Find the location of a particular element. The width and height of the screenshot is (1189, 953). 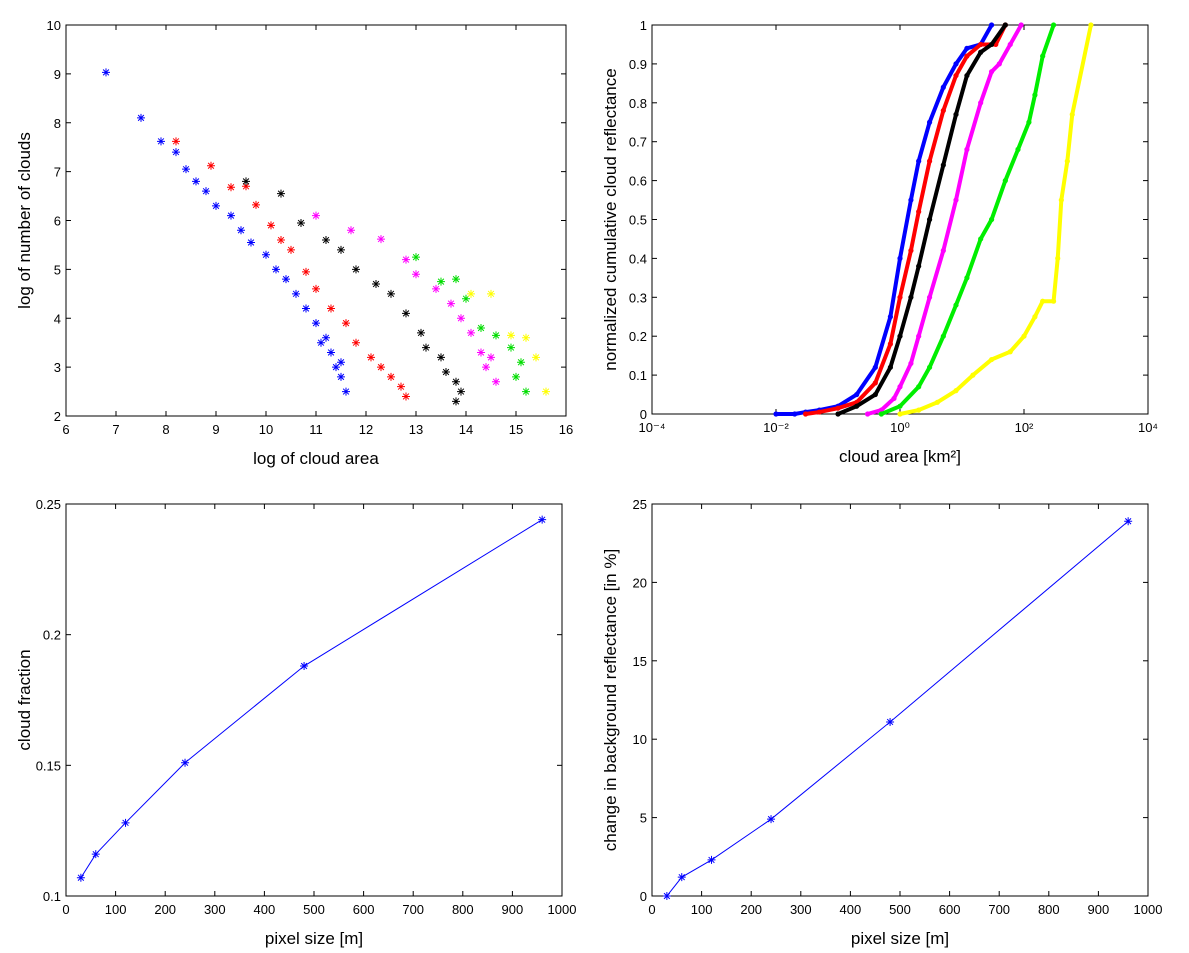

series-line is located at coordinates (906, 220).